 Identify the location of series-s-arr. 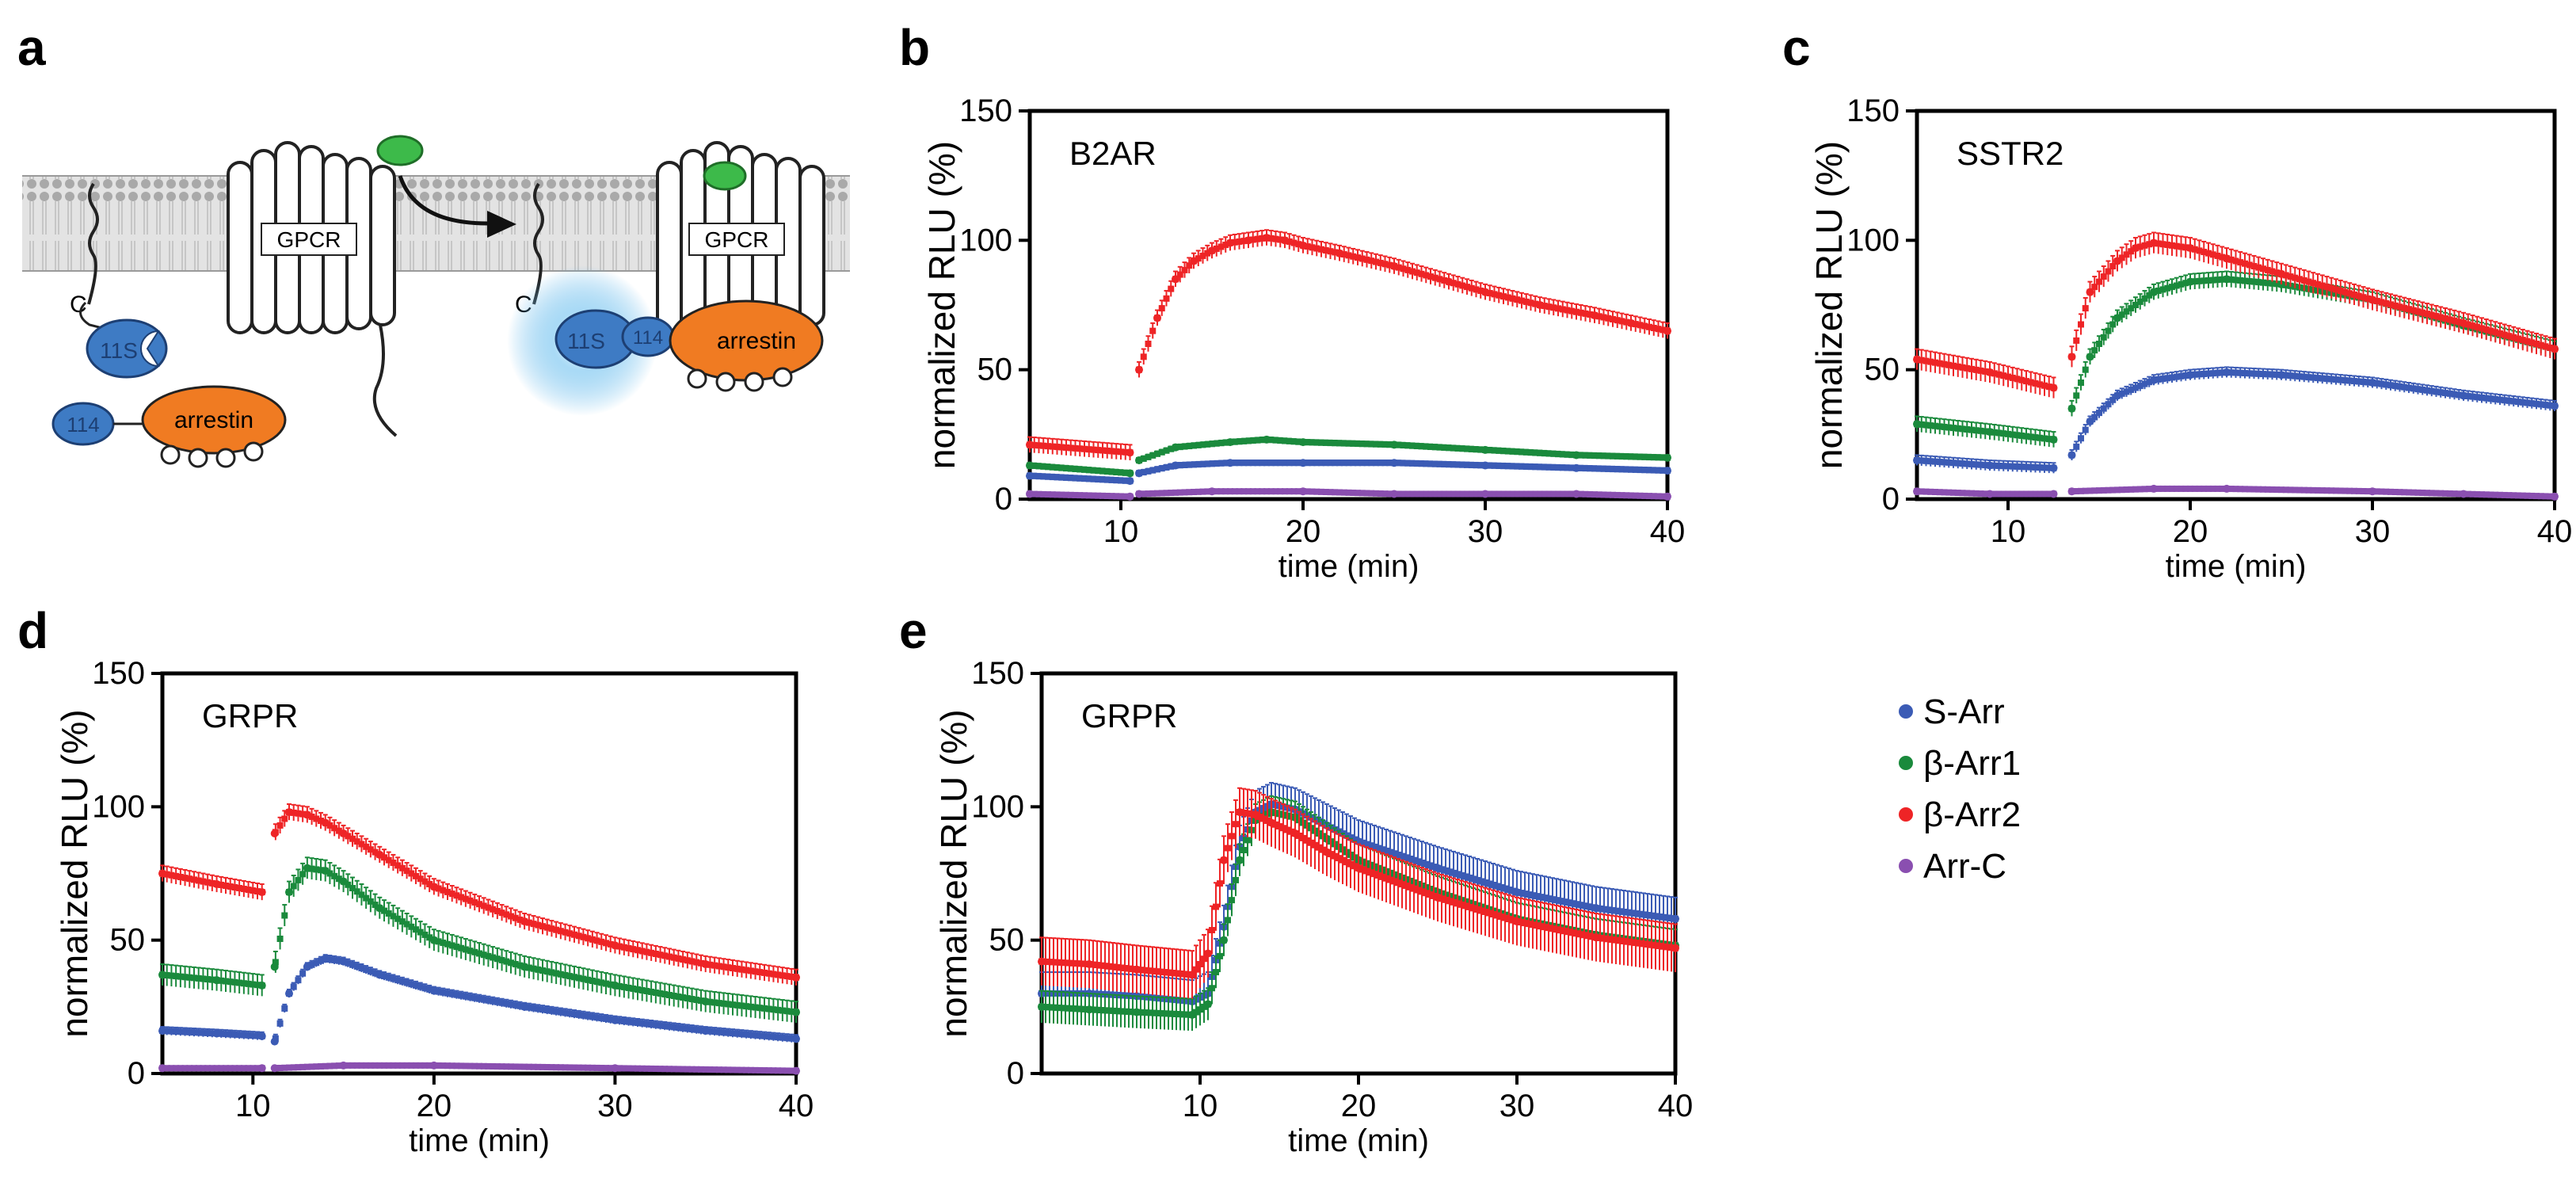
(1359, 903).